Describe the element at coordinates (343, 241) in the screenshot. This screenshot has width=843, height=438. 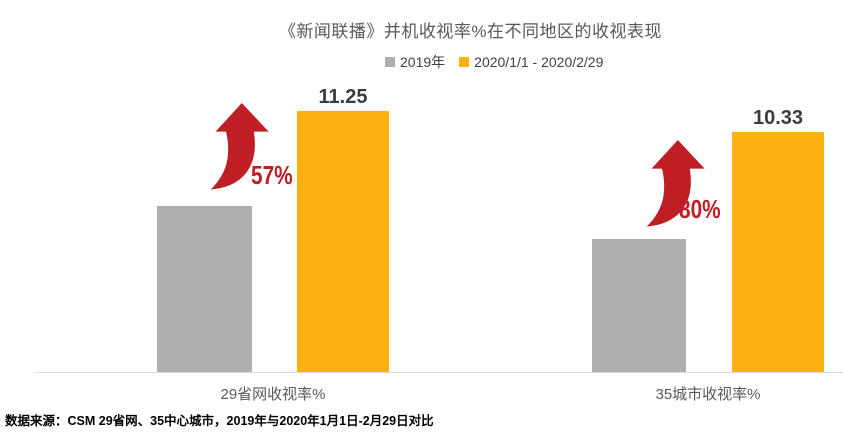
I see `bar-2020-29province` at that location.